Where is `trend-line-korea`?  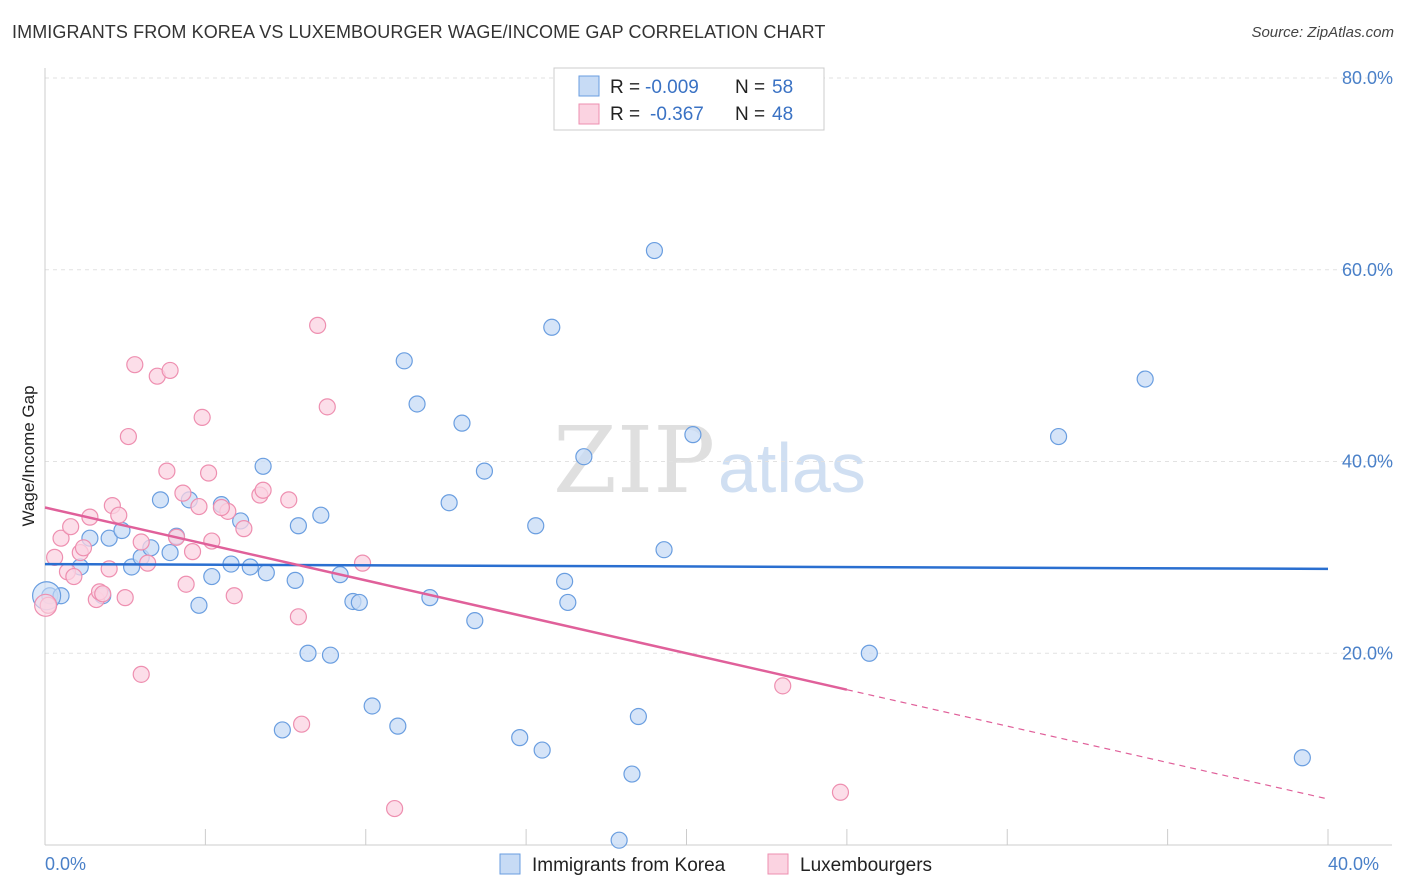 trend-line-korea is located at coordinates (686, 566).